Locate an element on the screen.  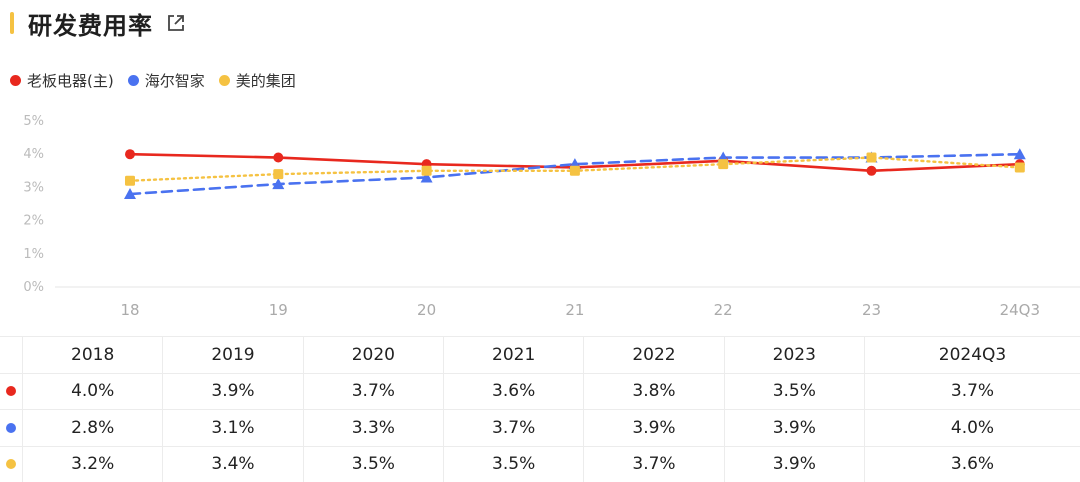
x-tick-label: 24Q3 is located at coordinates (1020, 310).